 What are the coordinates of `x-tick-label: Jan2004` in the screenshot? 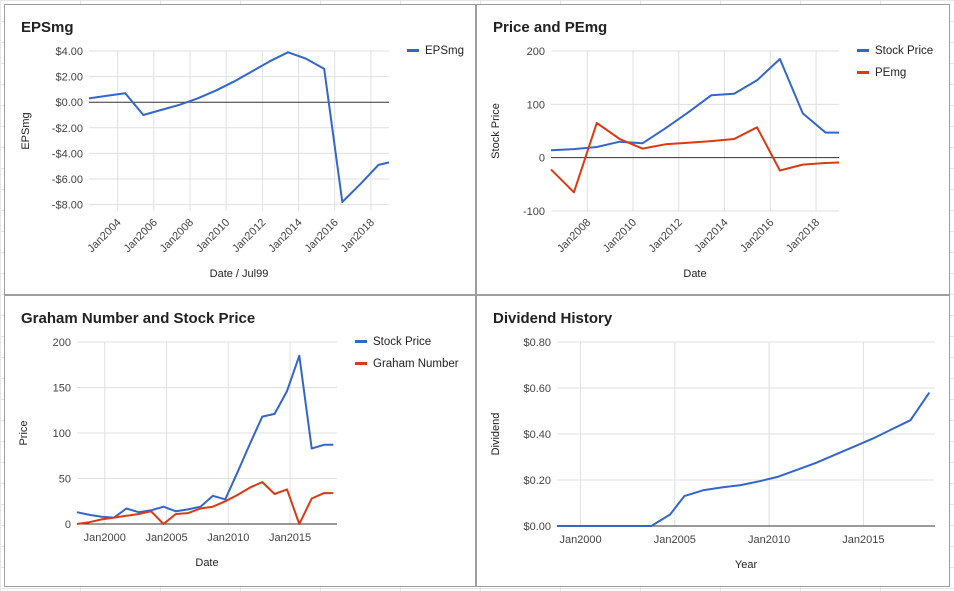 It's located at (104, 236).